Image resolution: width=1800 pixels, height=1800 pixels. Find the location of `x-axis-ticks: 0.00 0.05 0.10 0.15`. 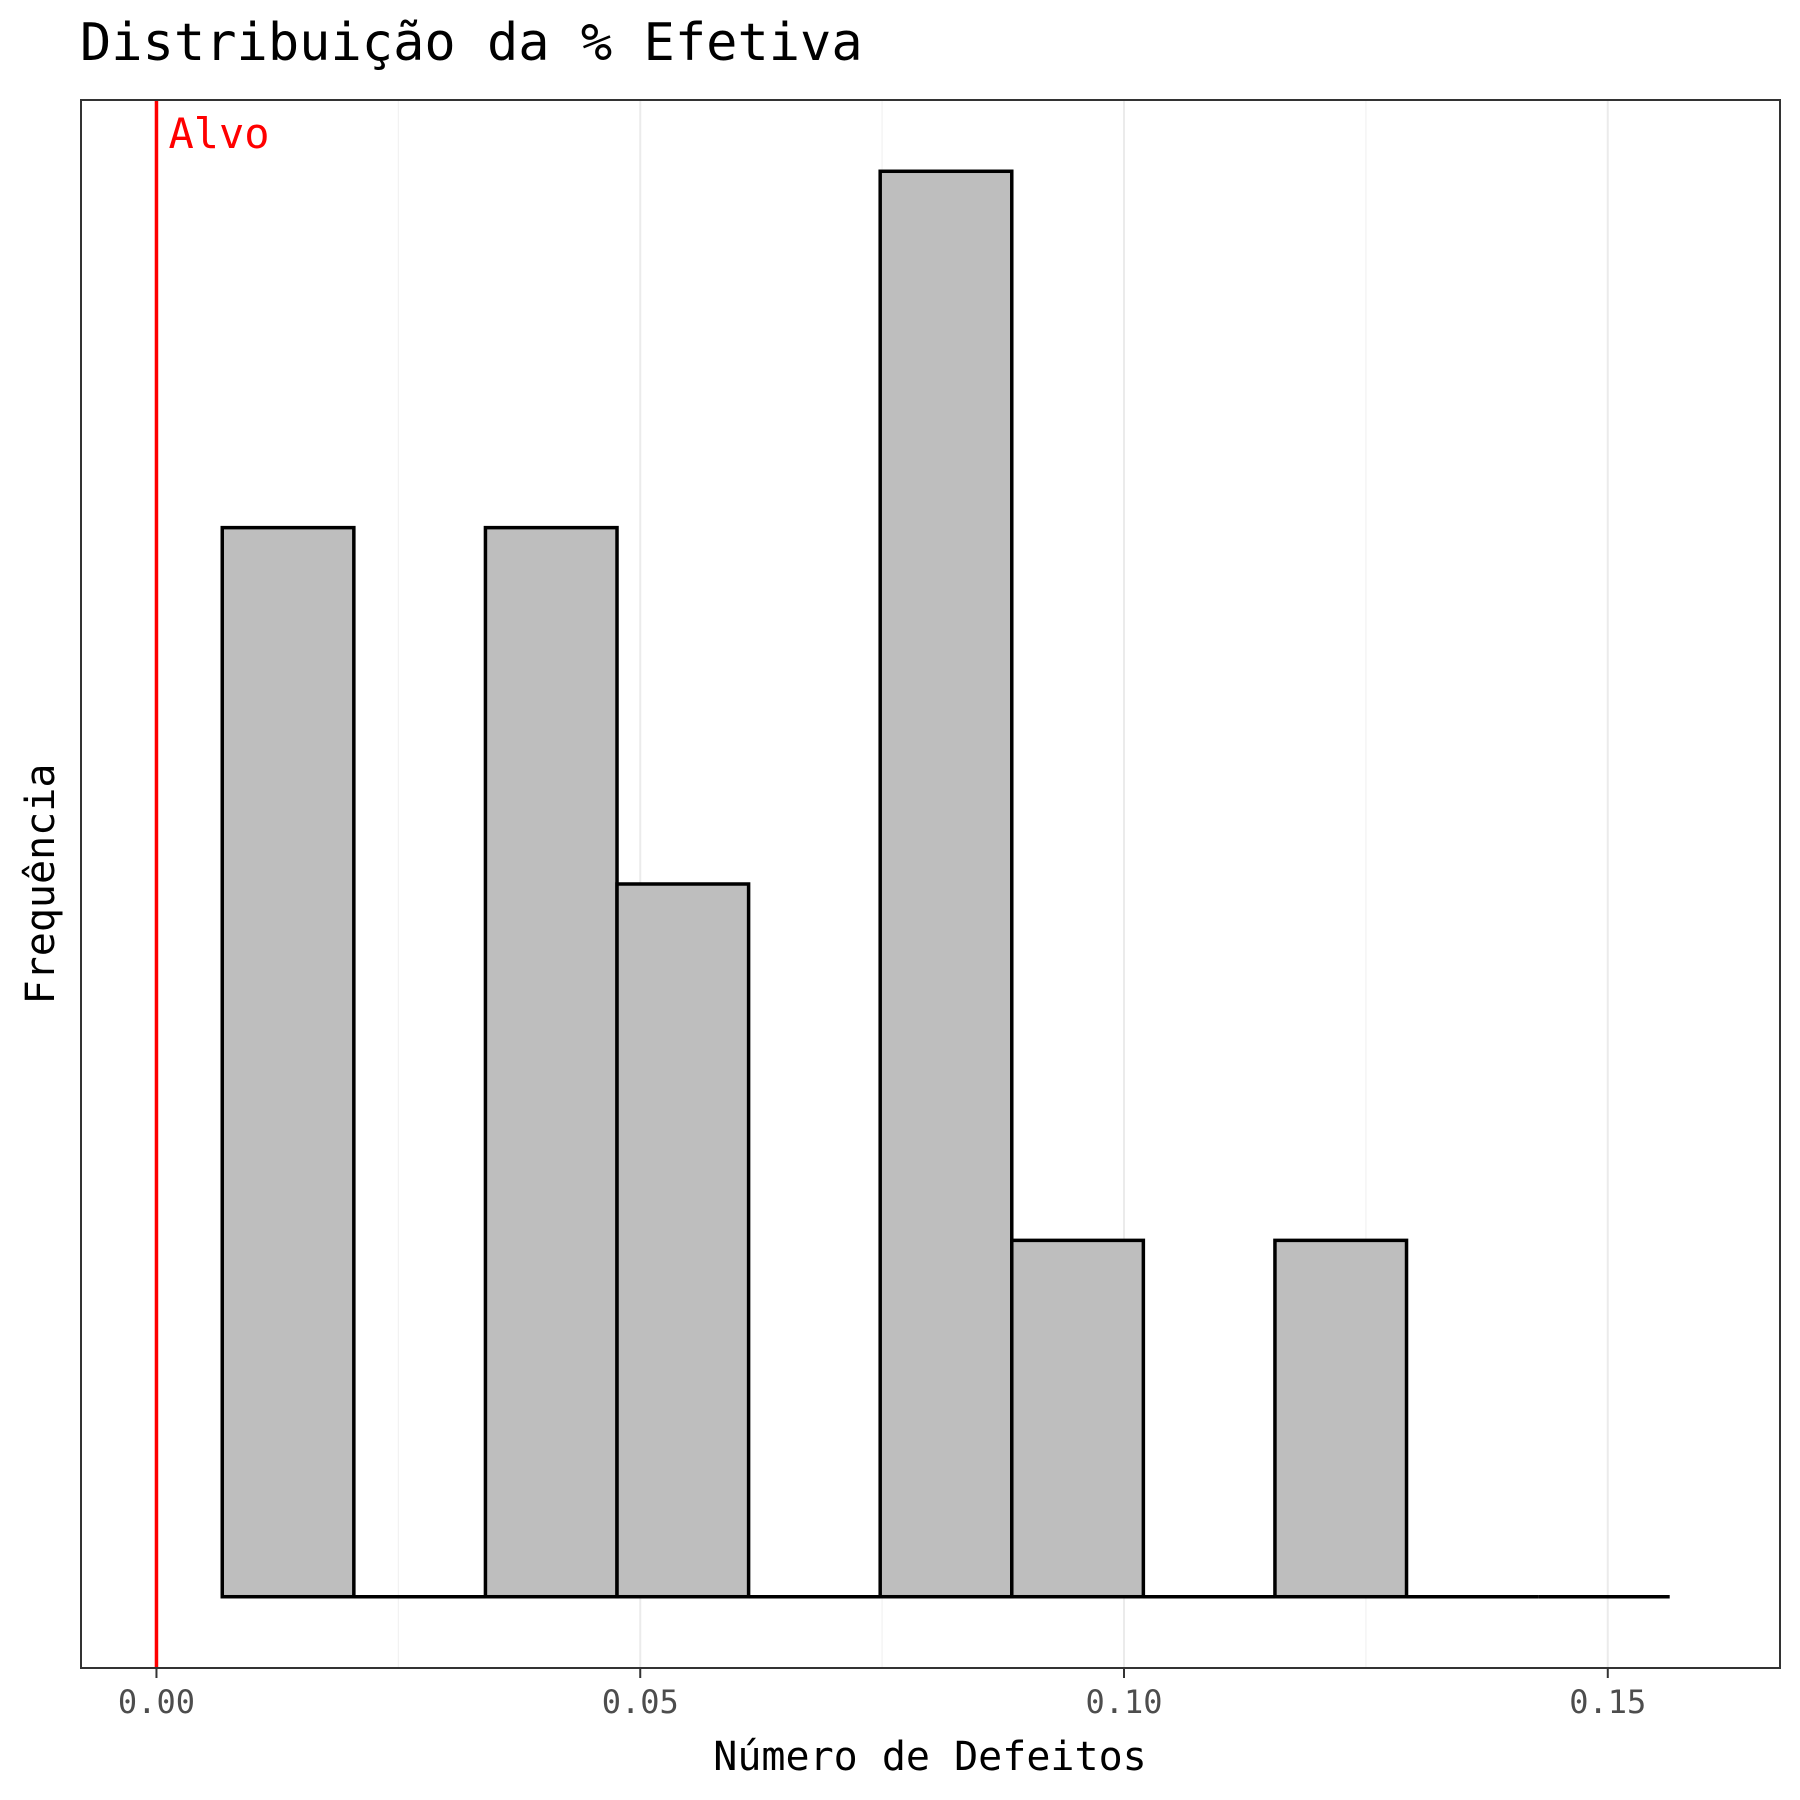

x-axis-ticks: 0.00 0.05 0.10 0.15 is located at coordinates (882, 1694).